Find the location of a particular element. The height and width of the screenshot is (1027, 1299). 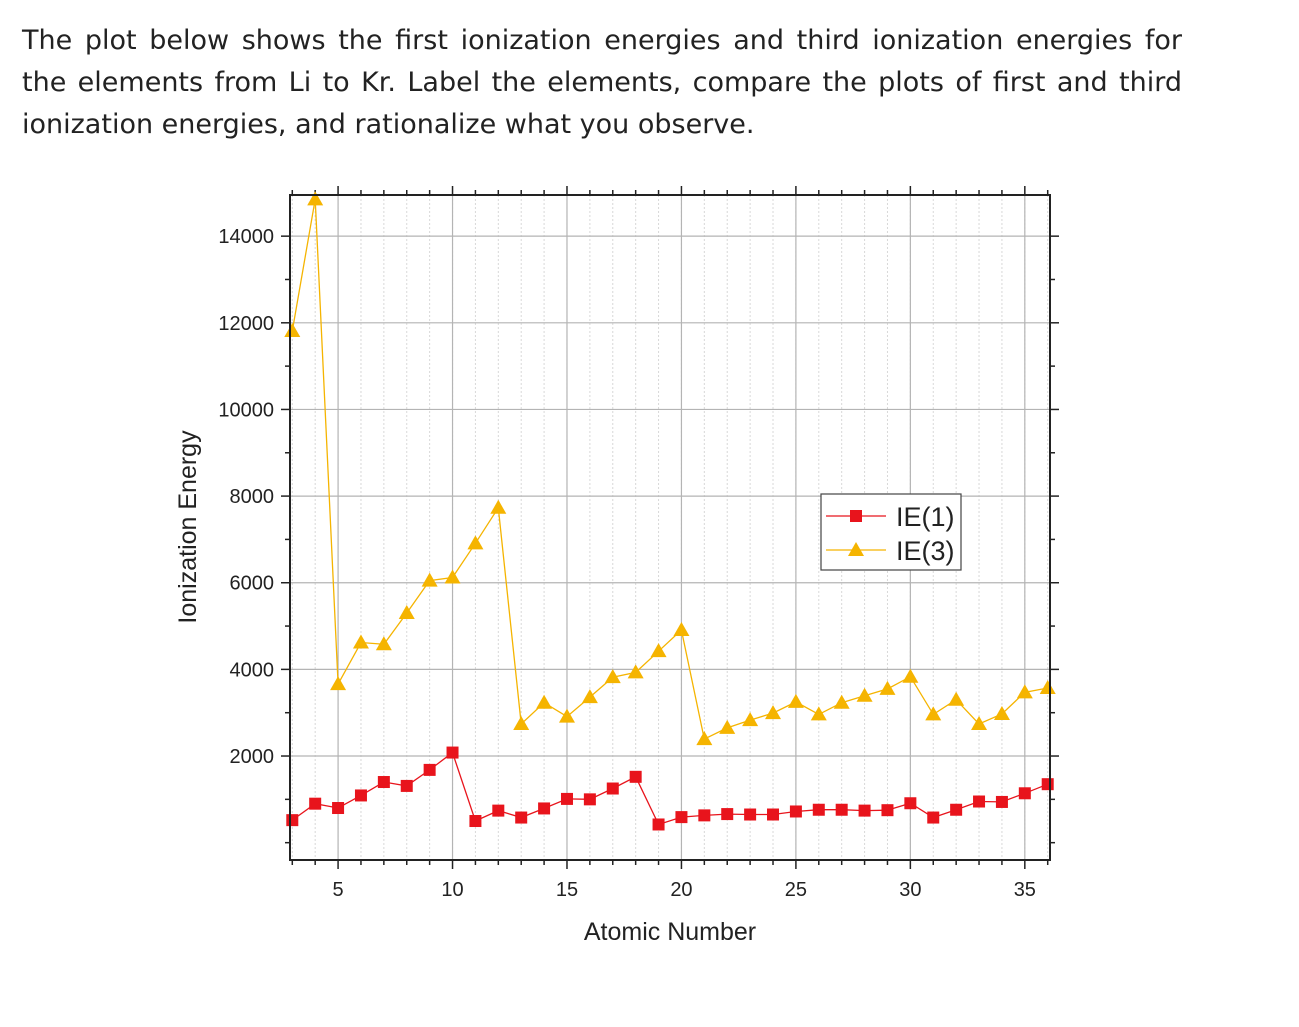

y-axis-title: Ionization Energy is located at coordinates (188, 527).